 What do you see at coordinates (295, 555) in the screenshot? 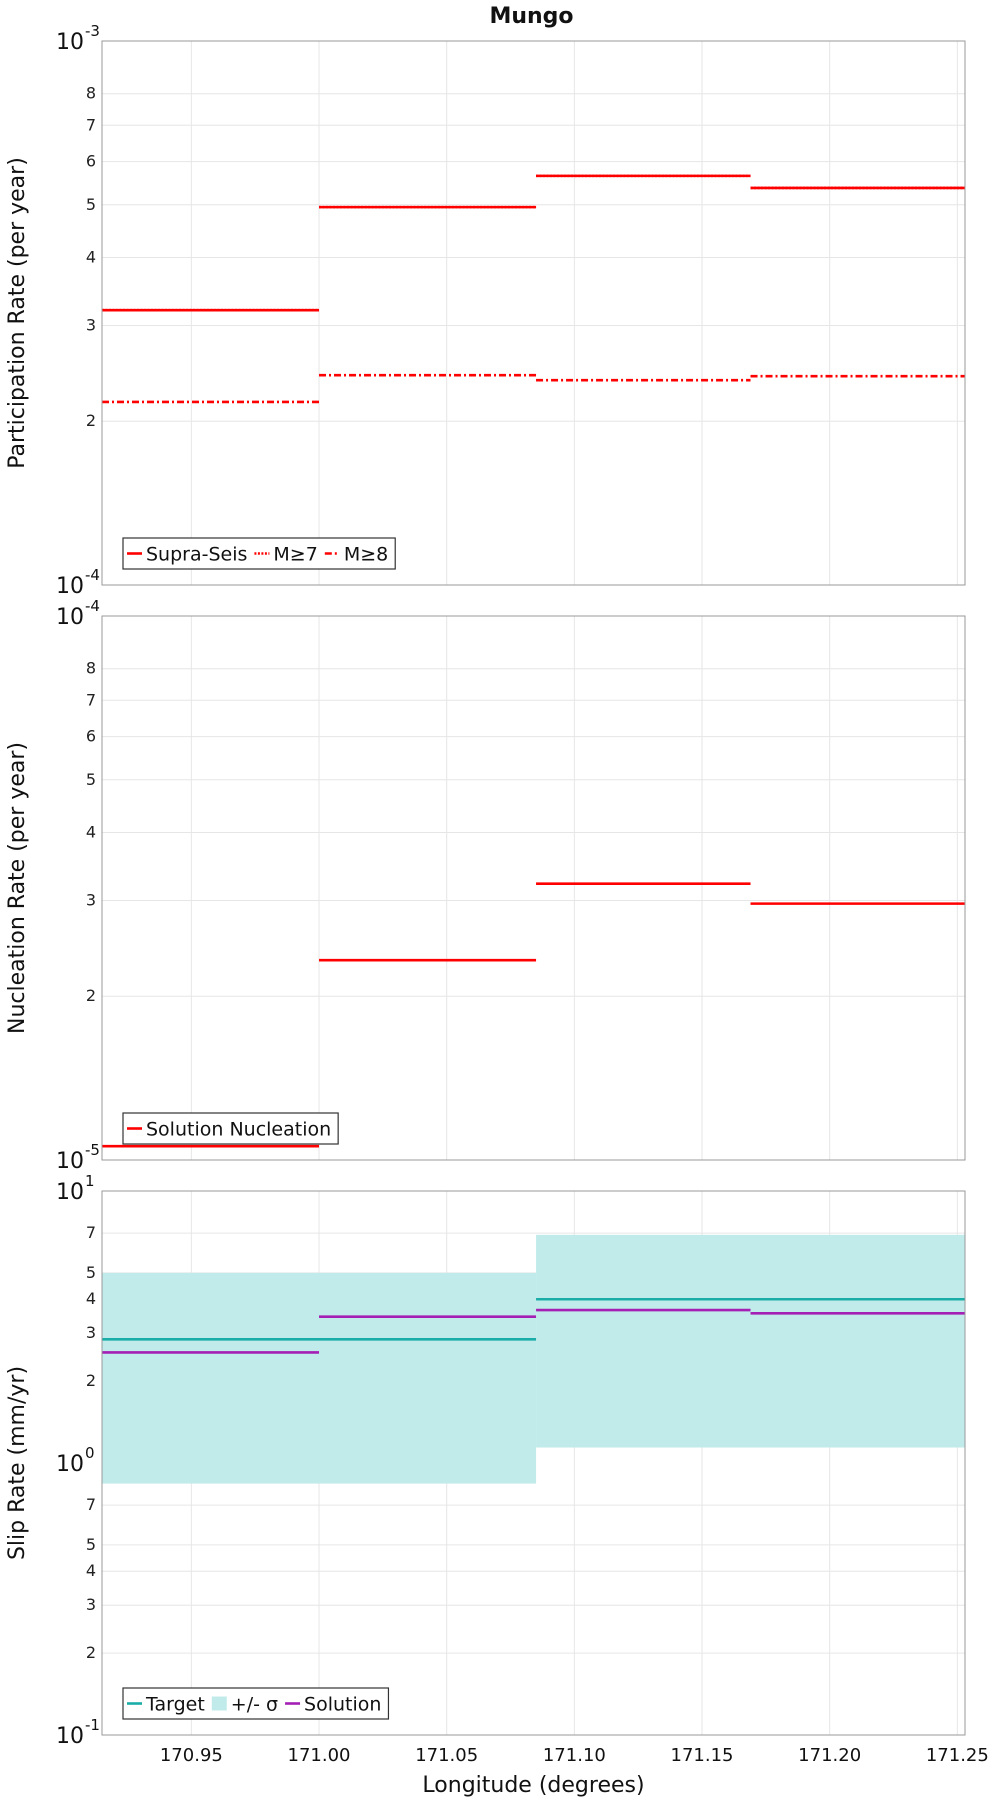
I see `legend-label: M≥7` at bounding box center [295, 555].